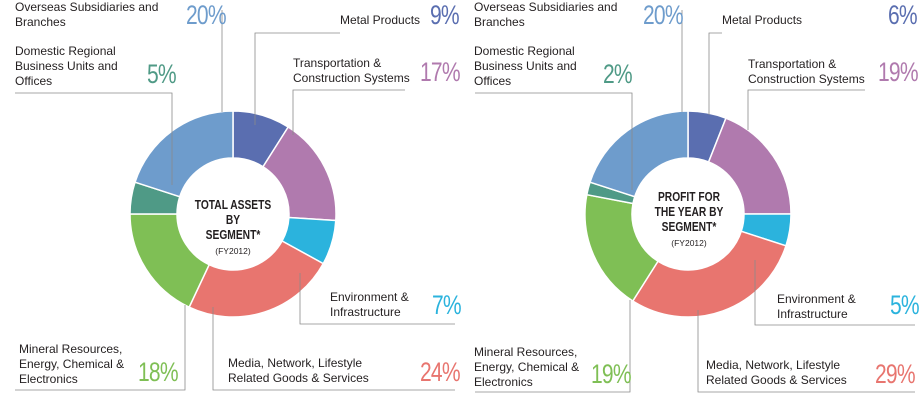 This screenshot has height=400, width=920. I want to click on pct-mineral: 18%, so click(158, 372).